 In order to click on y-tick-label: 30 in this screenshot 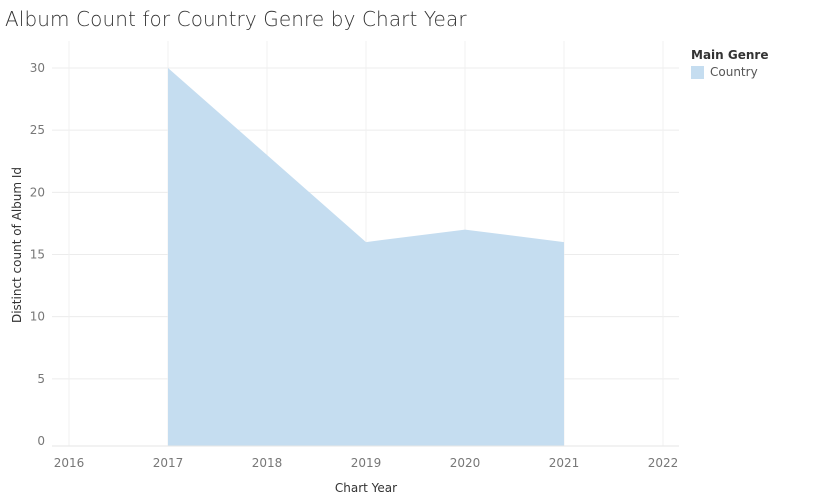, I will do `click(37, 68)`.